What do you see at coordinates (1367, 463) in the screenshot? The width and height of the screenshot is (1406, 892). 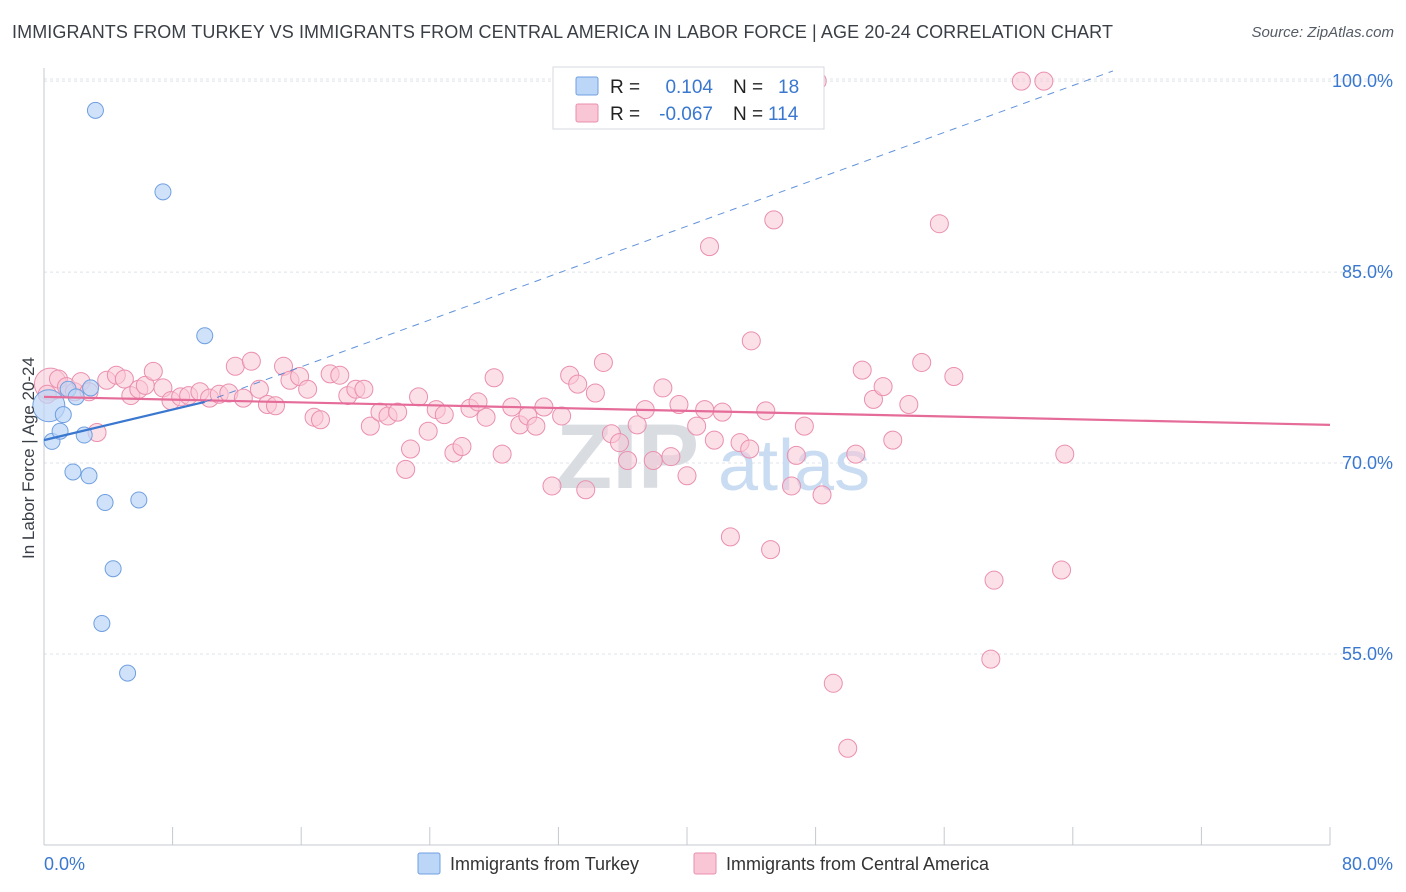 I see `y-tick-label: 70.0%` at bounding box center [1367, 463].